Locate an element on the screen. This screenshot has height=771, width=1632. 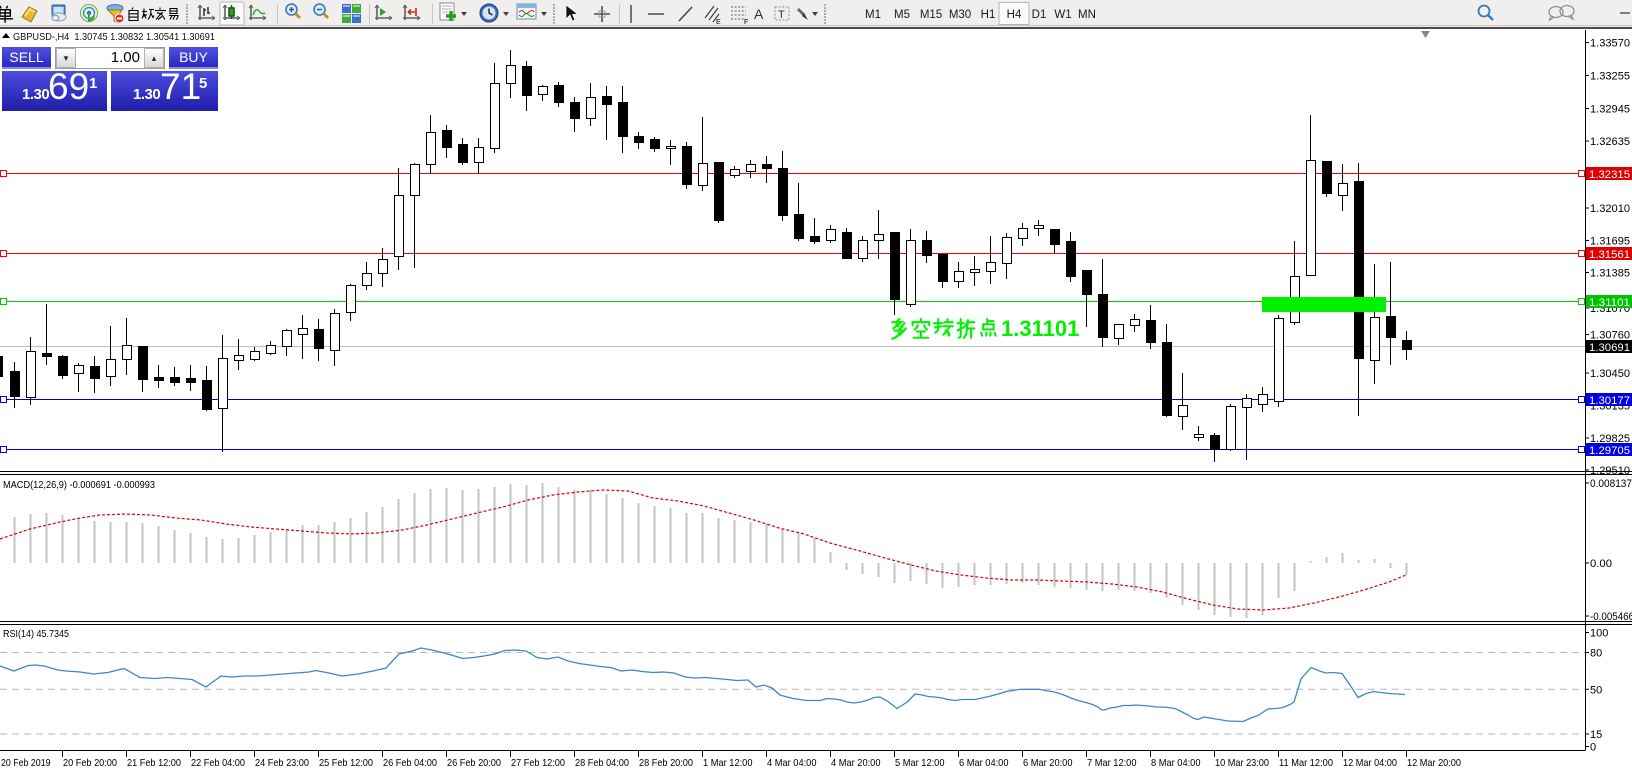
svg-text: 10 Mar 23:00 is located at coordinates (1242, 763).